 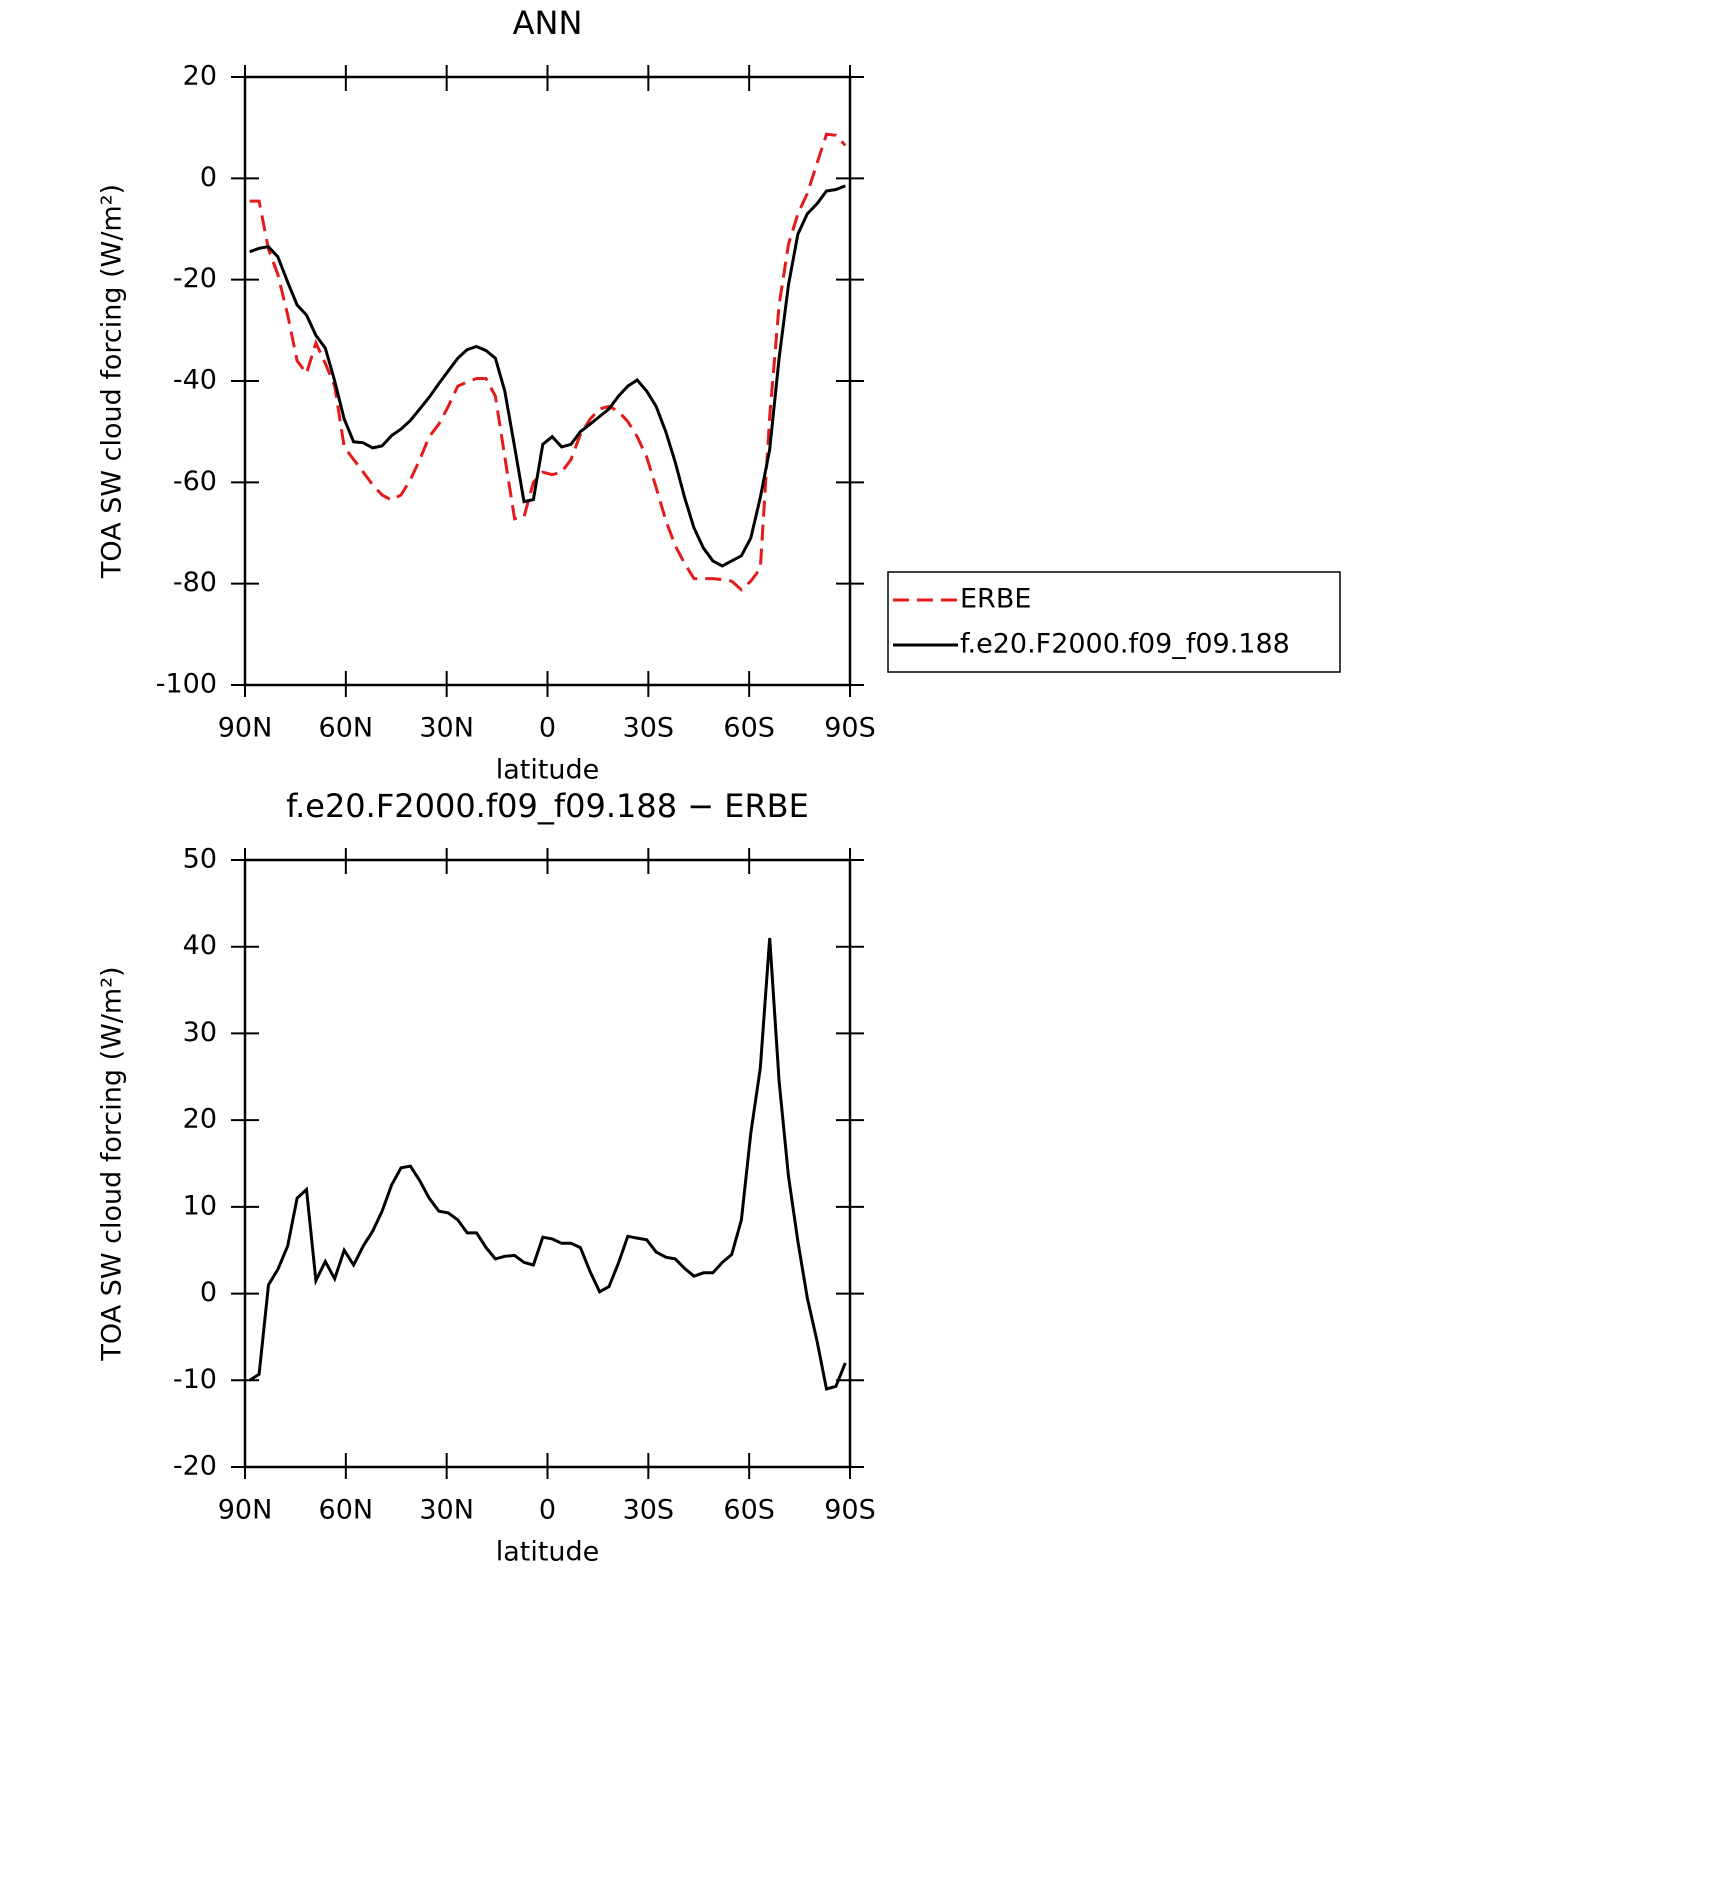 What do you see at coordinates (1114, 622) in the screenshot?
I see `legend-box` at bounding box center [1114, 622].